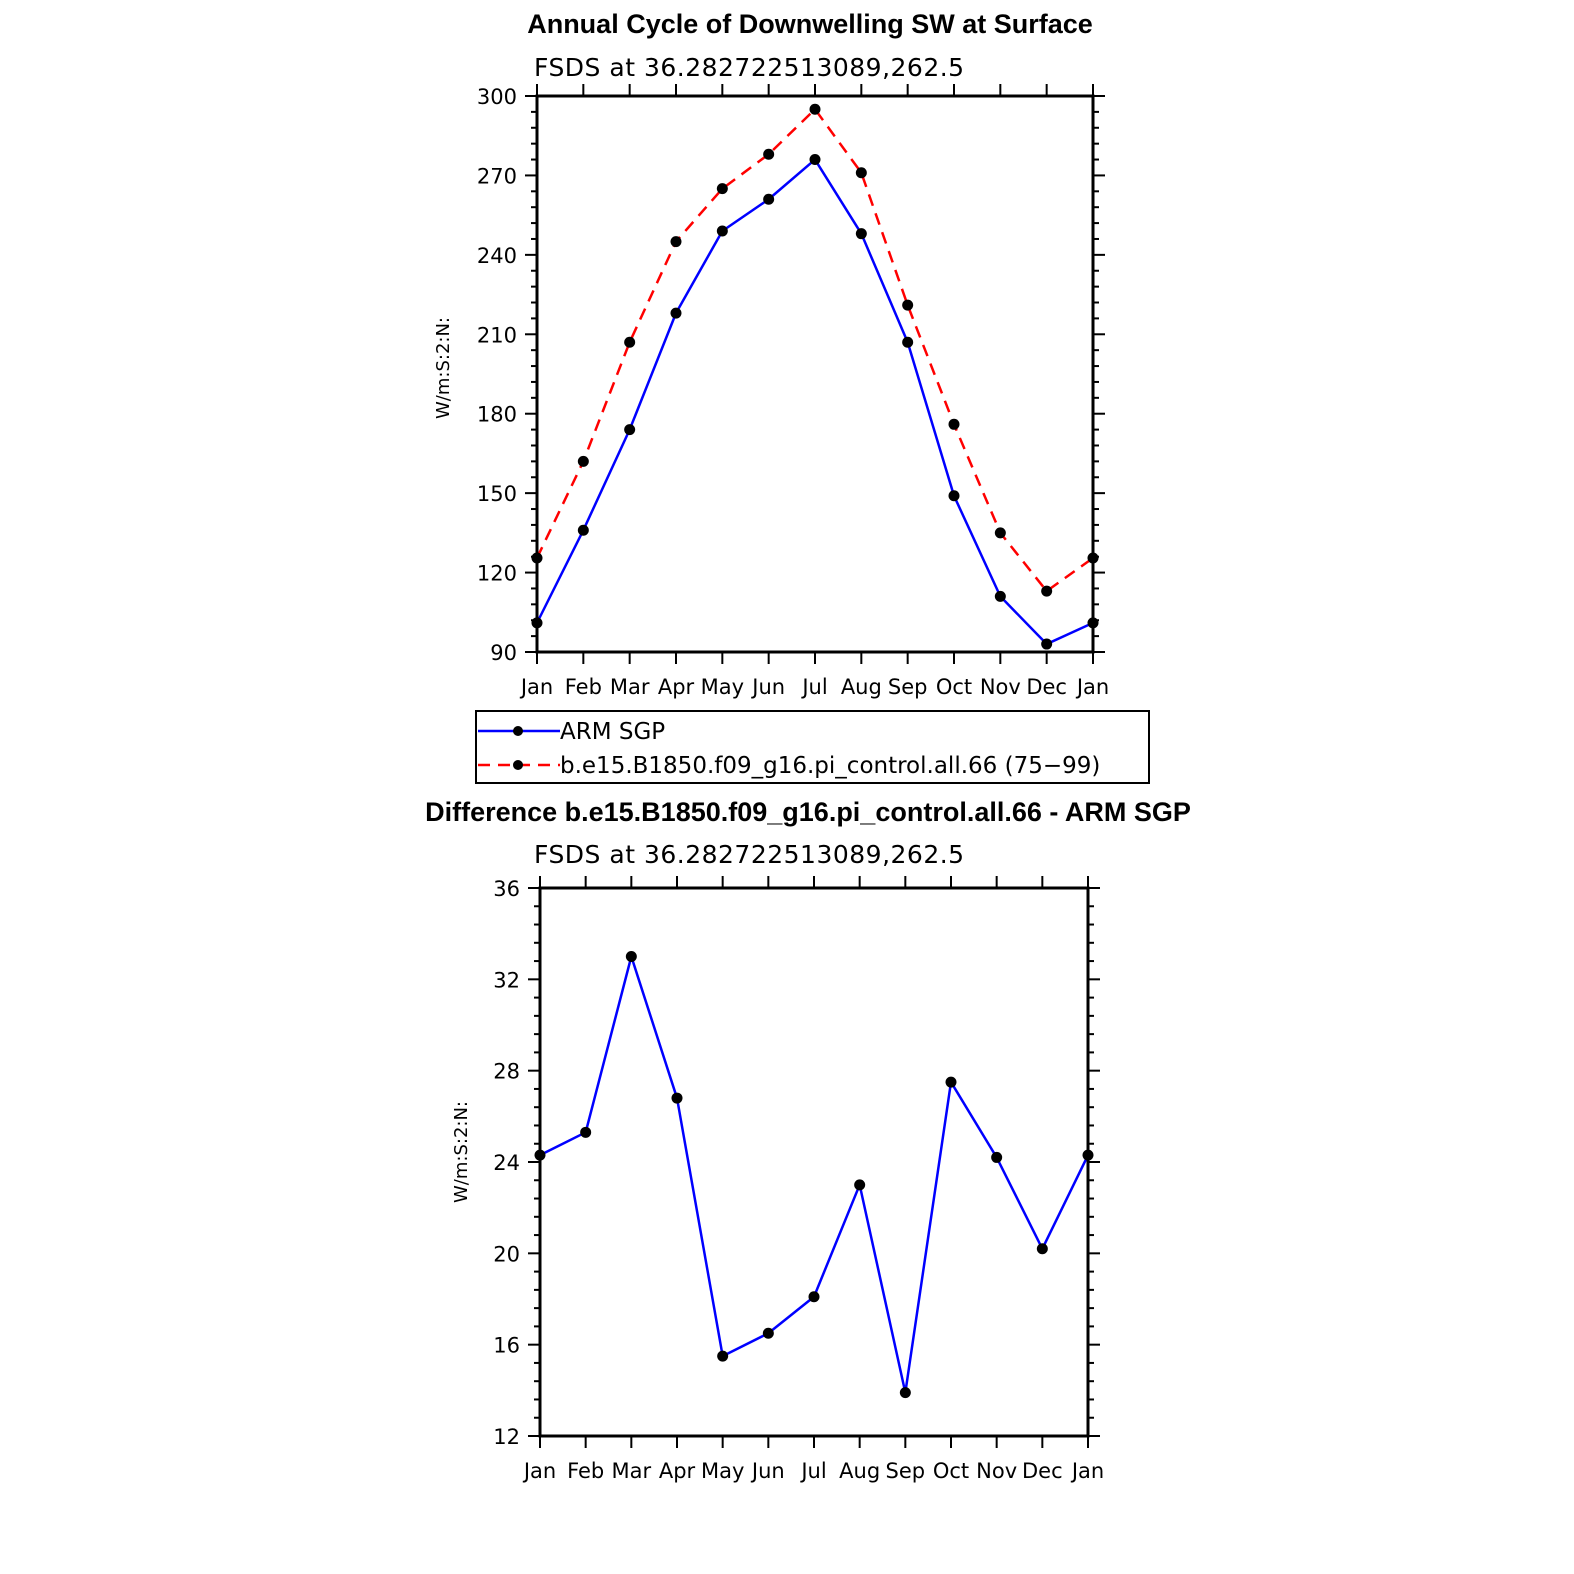  What do you see at coordinates (1046, 687) in the screenshot?
I see `chart1-x-tick-label: Dec` at bounding box center [1046, 687].